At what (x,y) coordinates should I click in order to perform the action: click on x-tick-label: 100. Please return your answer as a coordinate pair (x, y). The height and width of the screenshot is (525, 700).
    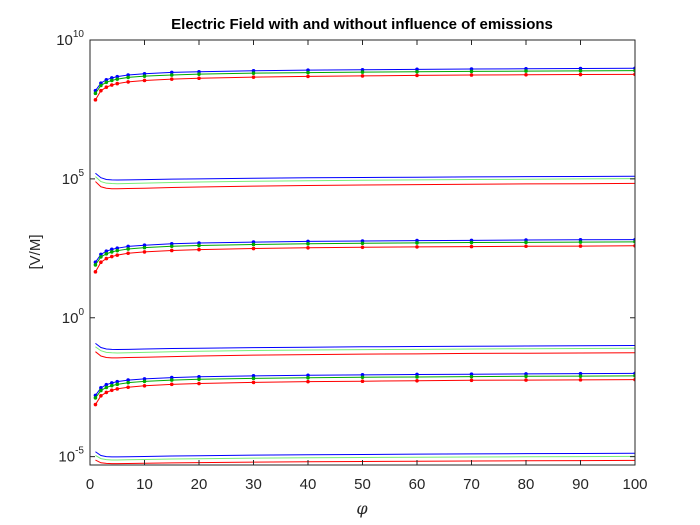
    Looking at the image, I should click on (634, 484).